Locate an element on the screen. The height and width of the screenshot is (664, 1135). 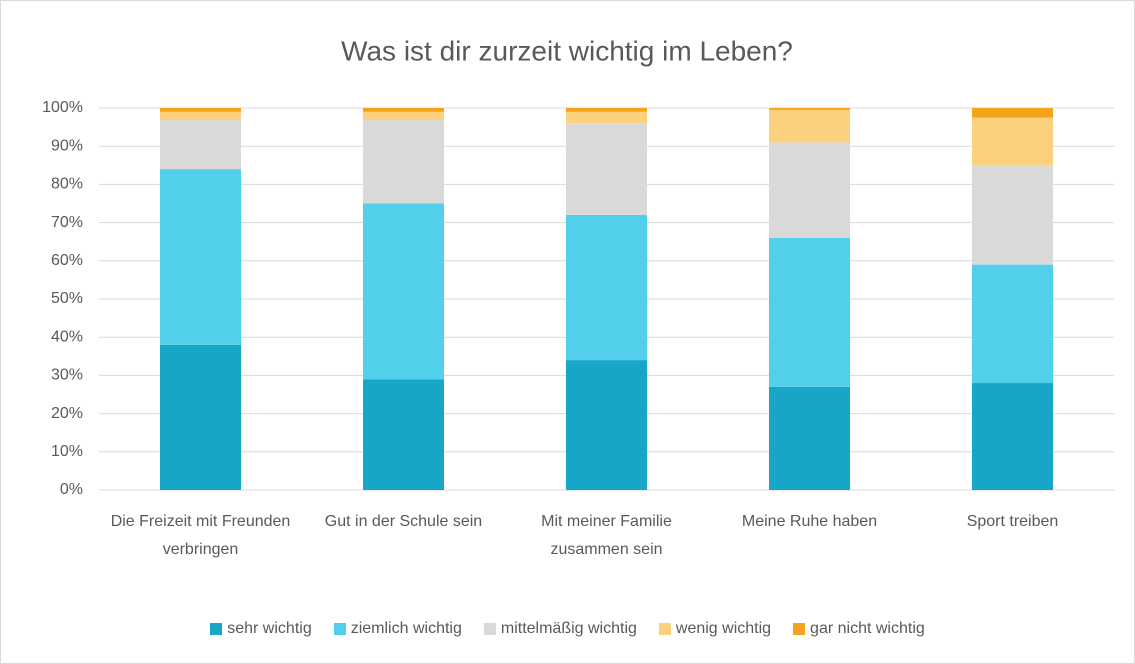
legend-item: gar nicht wichtig is located at coordinates (859, 629).